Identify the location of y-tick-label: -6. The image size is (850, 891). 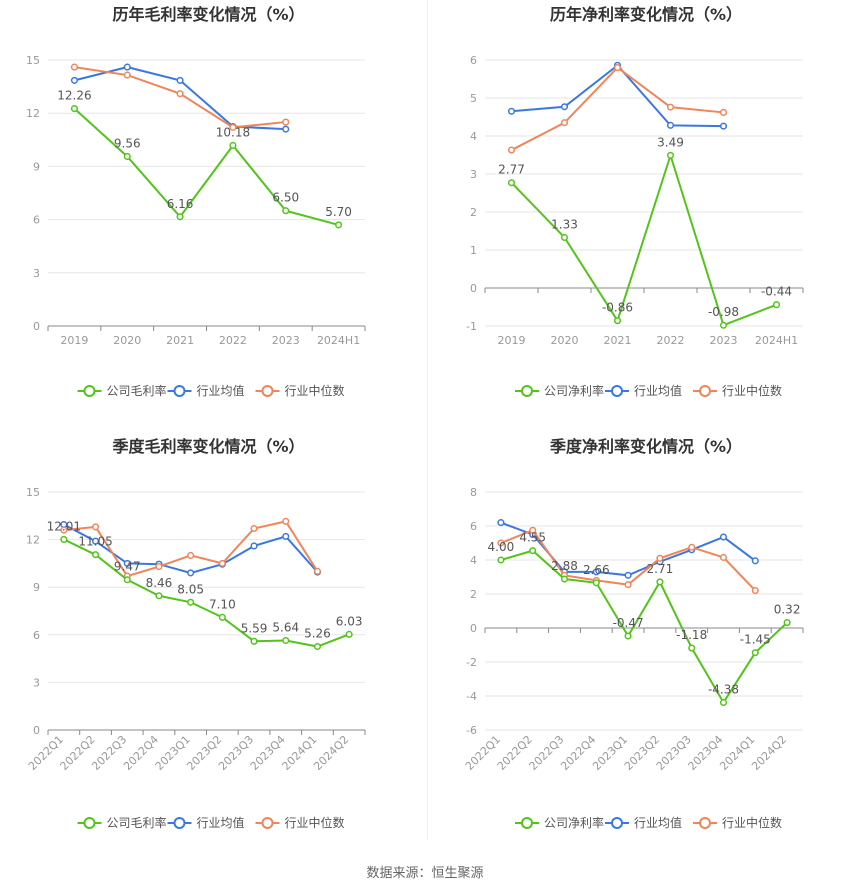
(471, 730).